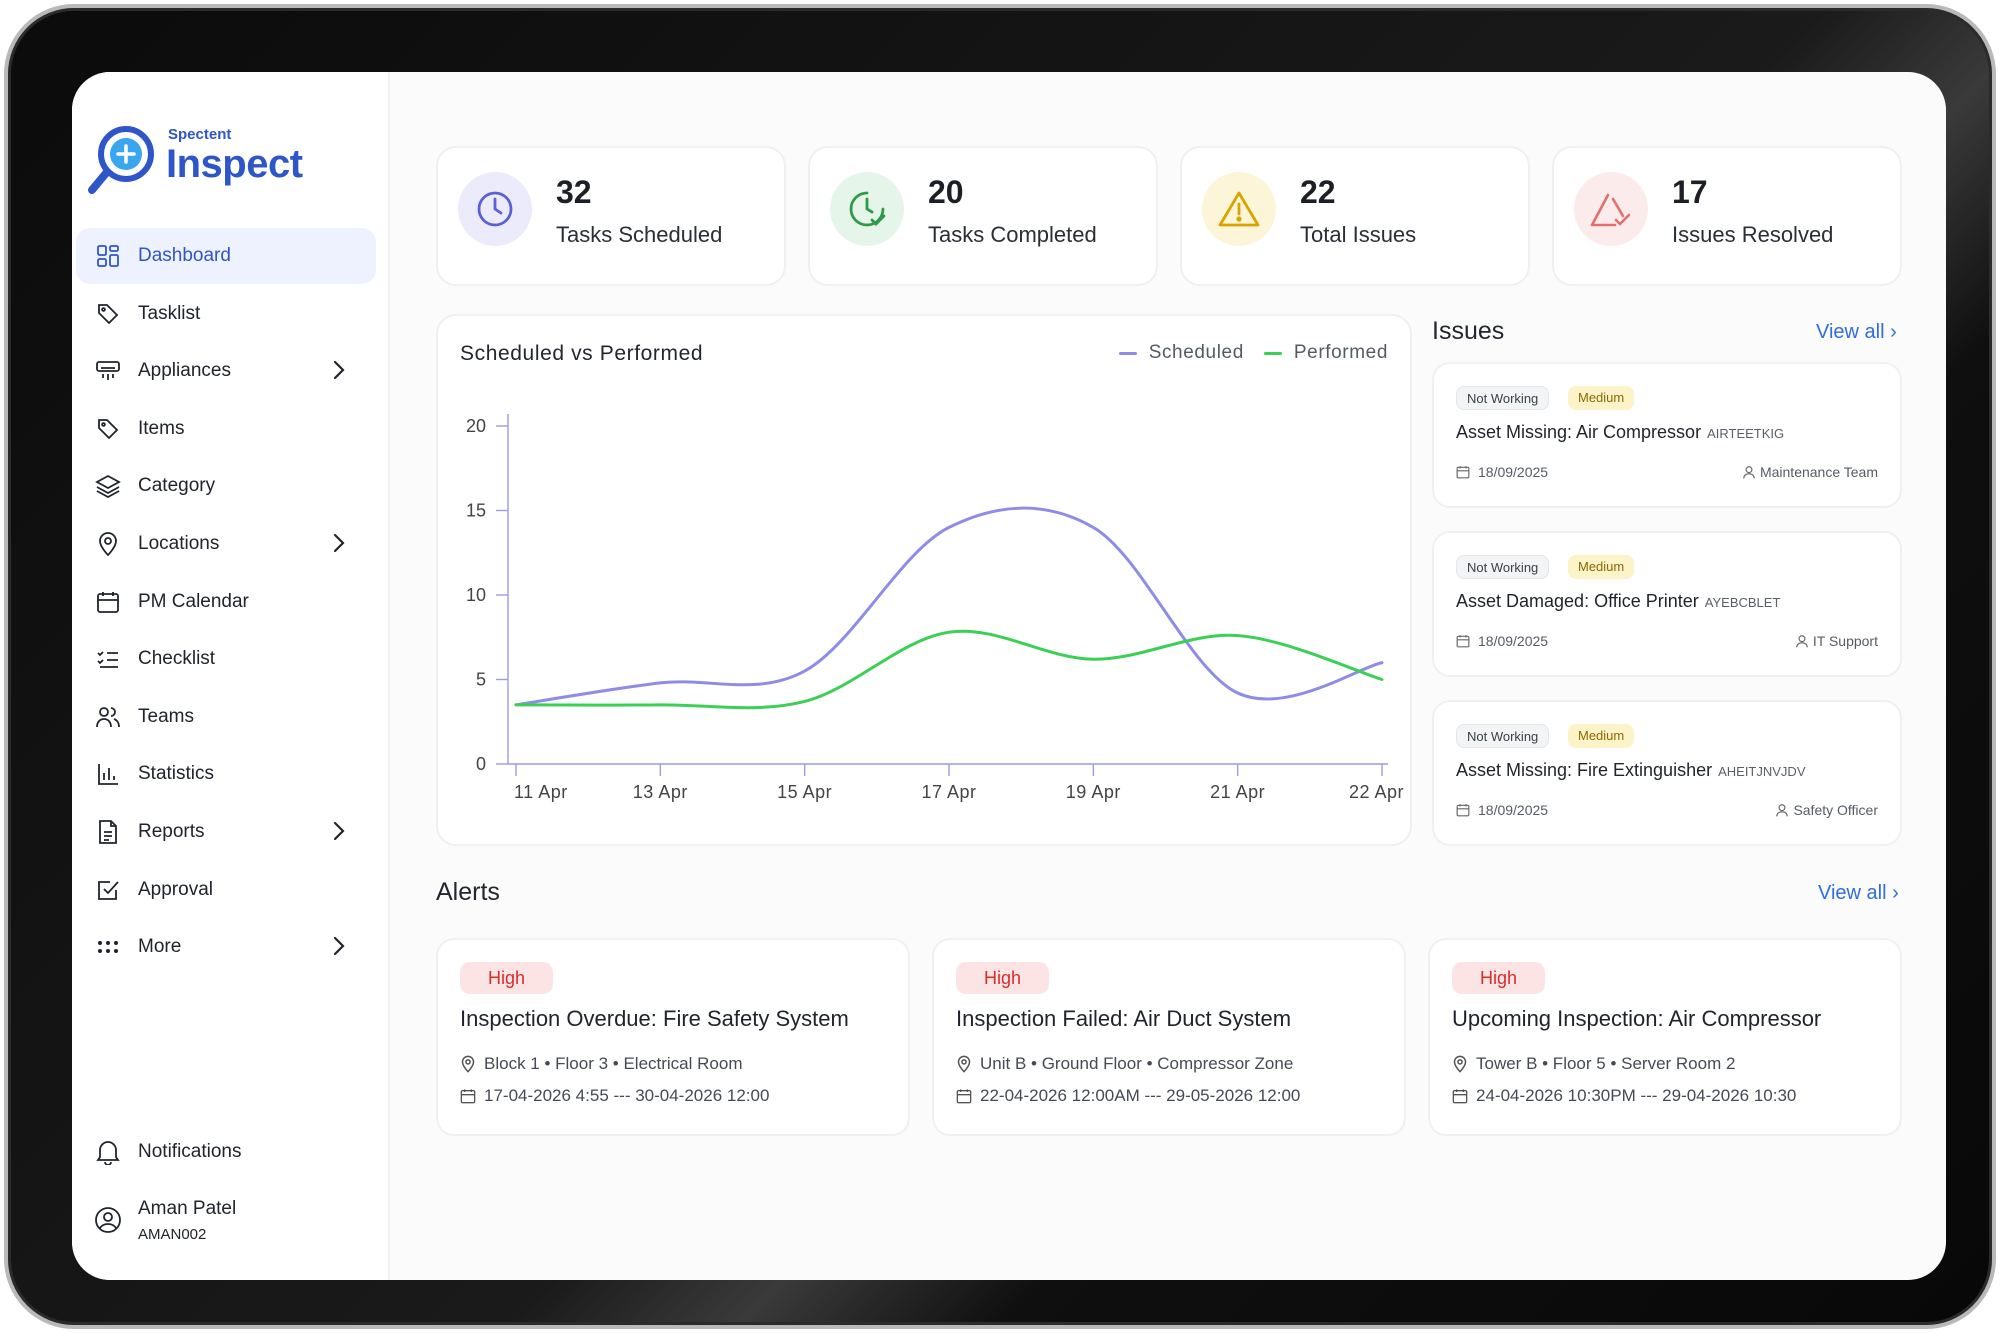 Image resolution: width=2000 pixels, height=1333 pixels. What do you see at coordinates (1124, 1064) in the screenshot?
I see `alert-location: Unit B • Ground Floor • Compressor Zone` at bounding box center [1124, 1064].